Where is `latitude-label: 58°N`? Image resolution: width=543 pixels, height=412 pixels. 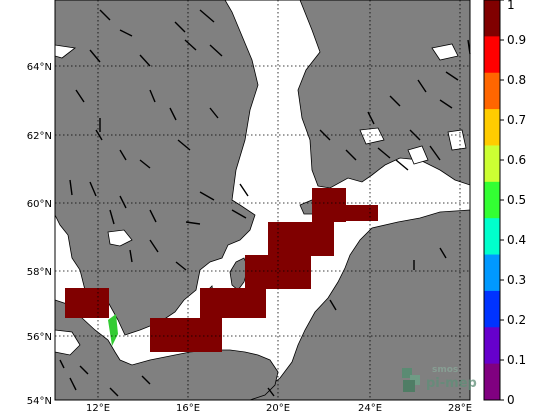
latitude-label: 58°N is located at coordinates (39, 272).